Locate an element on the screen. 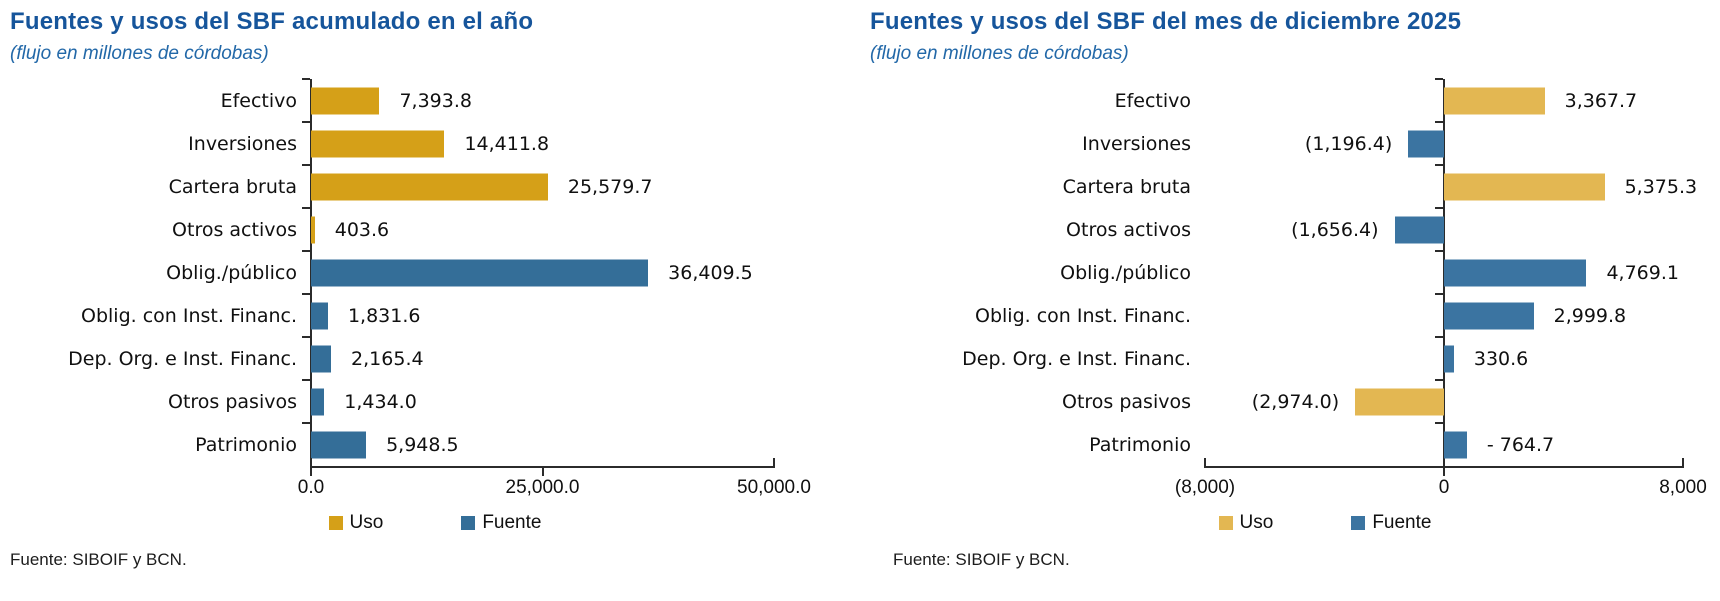 This screenshot has width=1720, height=601. value-label: 2,165.4 is located at coordinates (387, 358).